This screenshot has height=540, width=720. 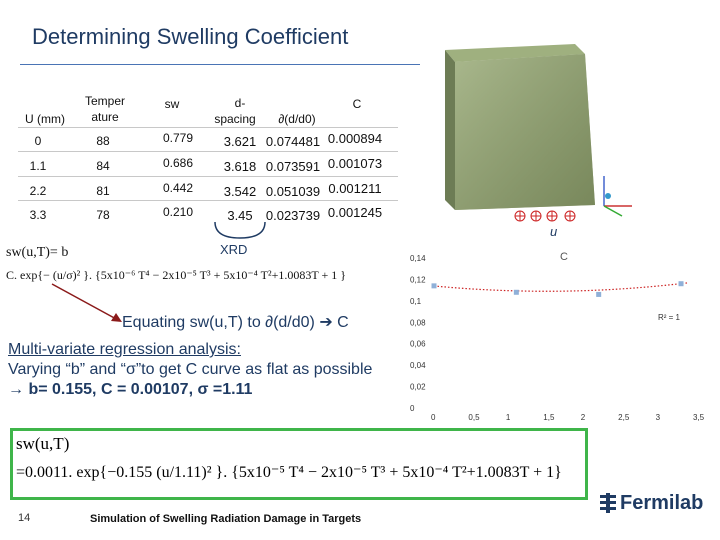 I want to click on y-tick-label: 0,06, so click(x=418, y=344).